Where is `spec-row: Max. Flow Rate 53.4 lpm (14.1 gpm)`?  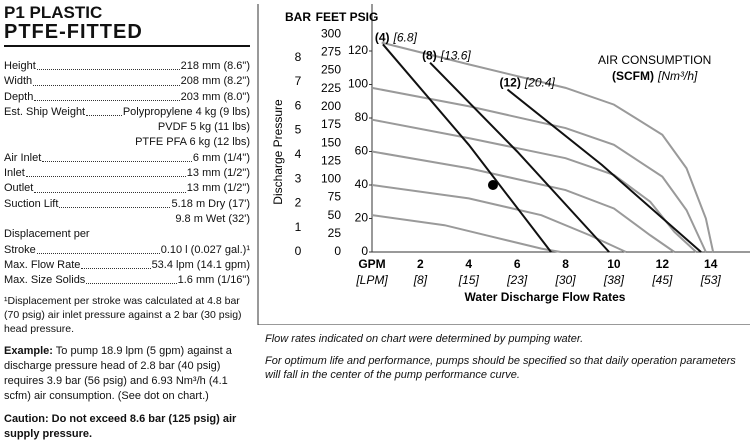 spec-row: Max. Flow Rate 53.4 lpm (14.1 gpm) is located at coordinates (127, 265).